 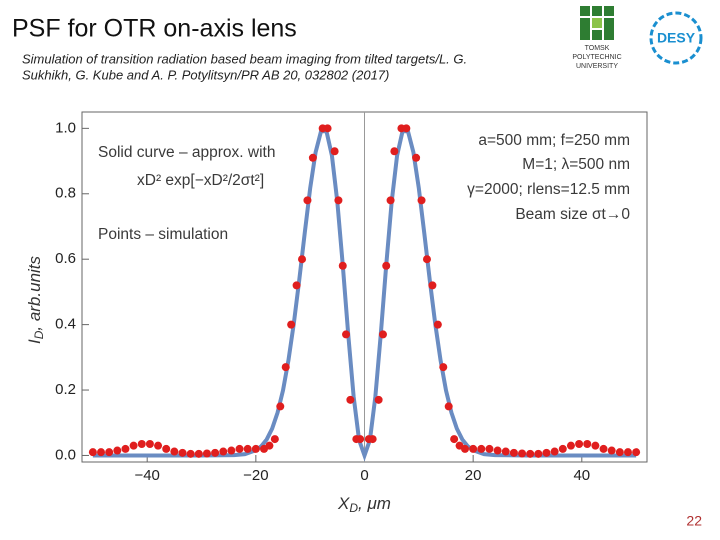 I want to click on tpu-logo: TOMSK POLYTECHNIC UNIVERSITY, so click(x=597, y=38).